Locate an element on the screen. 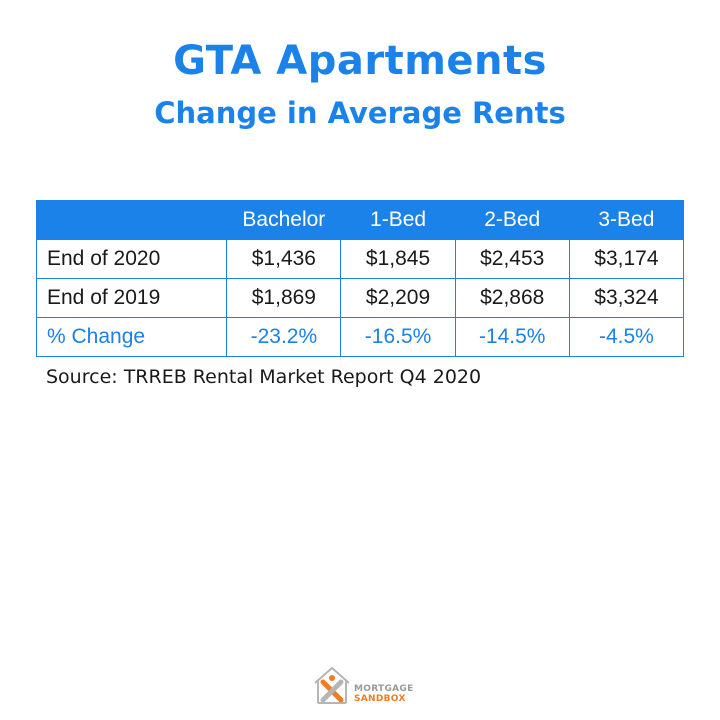  logo-text-mortgage: MORTGAGE is located at coordinates (384, 689).